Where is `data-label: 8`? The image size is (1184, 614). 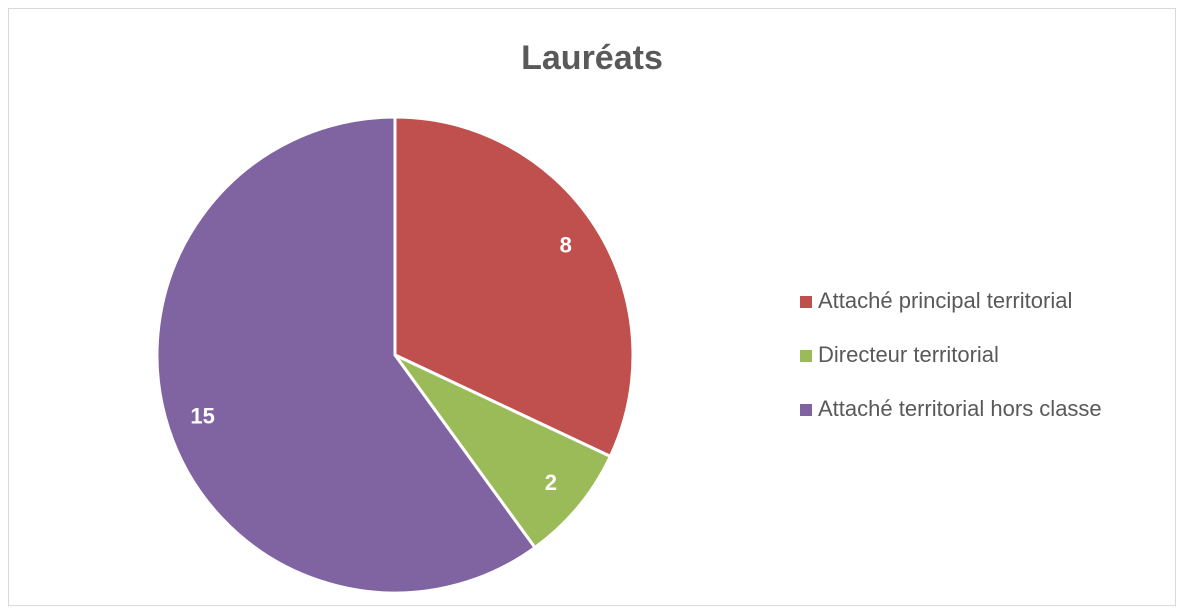
data-label: 8 is located at coordinates (566, 244).